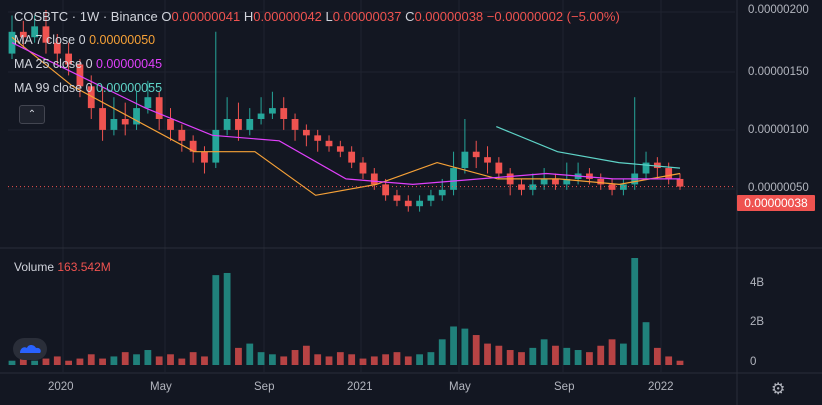  Describe the element at coordinates (248, 16) in the screenshot. I see `high-label: H` at that location.